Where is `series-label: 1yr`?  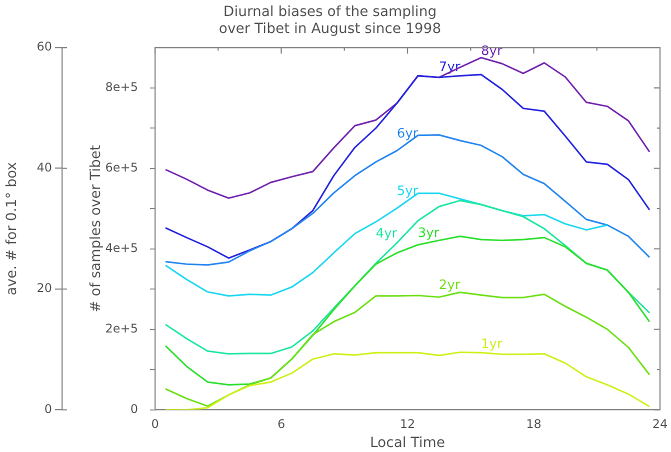
series-label: 1yr is located at coordinates (492, 344).